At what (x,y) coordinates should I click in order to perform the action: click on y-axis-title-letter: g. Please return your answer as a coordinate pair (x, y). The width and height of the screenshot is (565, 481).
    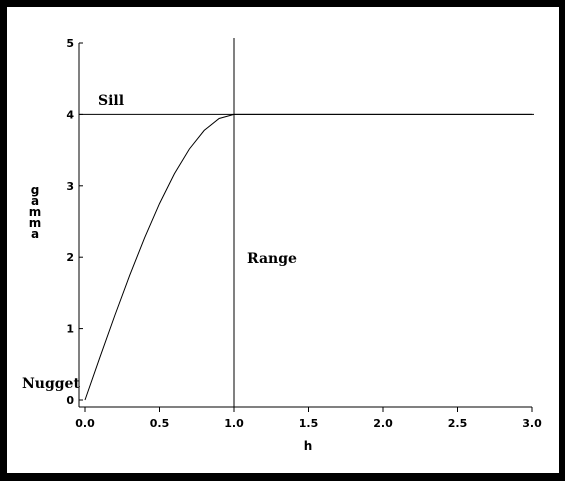
    Looking at the image, I should click on (35, 190).